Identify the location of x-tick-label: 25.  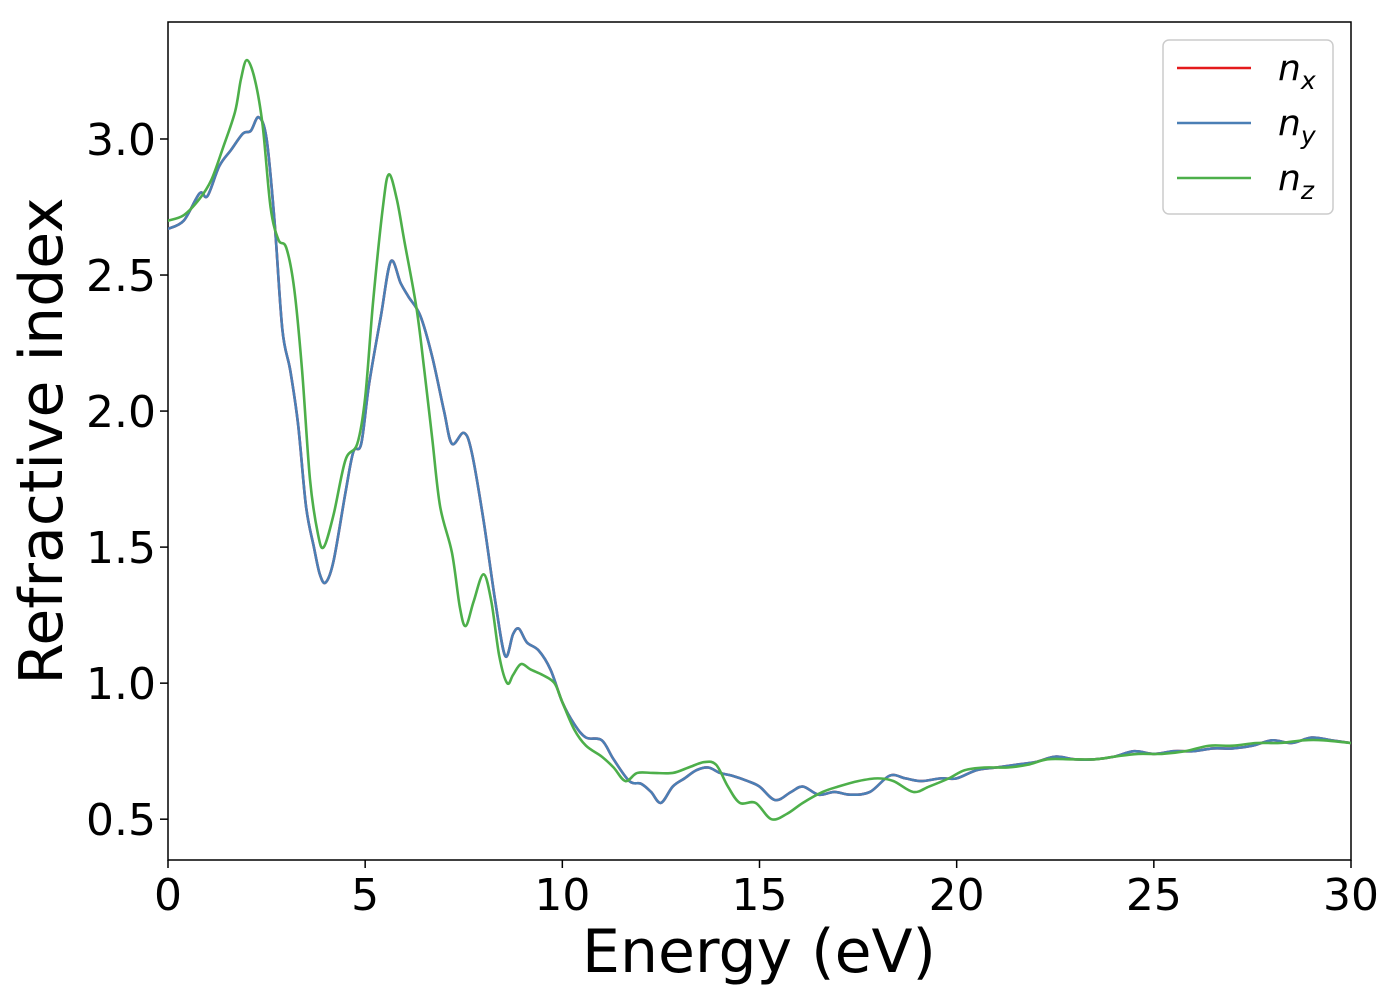
(1154, 895).